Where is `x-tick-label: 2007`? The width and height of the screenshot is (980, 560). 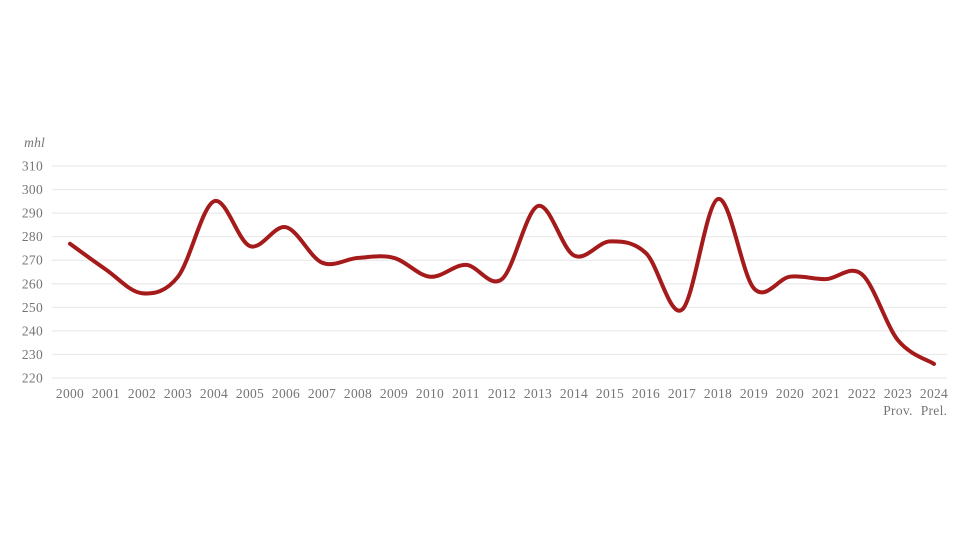 x-tick-label: 2007 is located at coordinates (322, 393).